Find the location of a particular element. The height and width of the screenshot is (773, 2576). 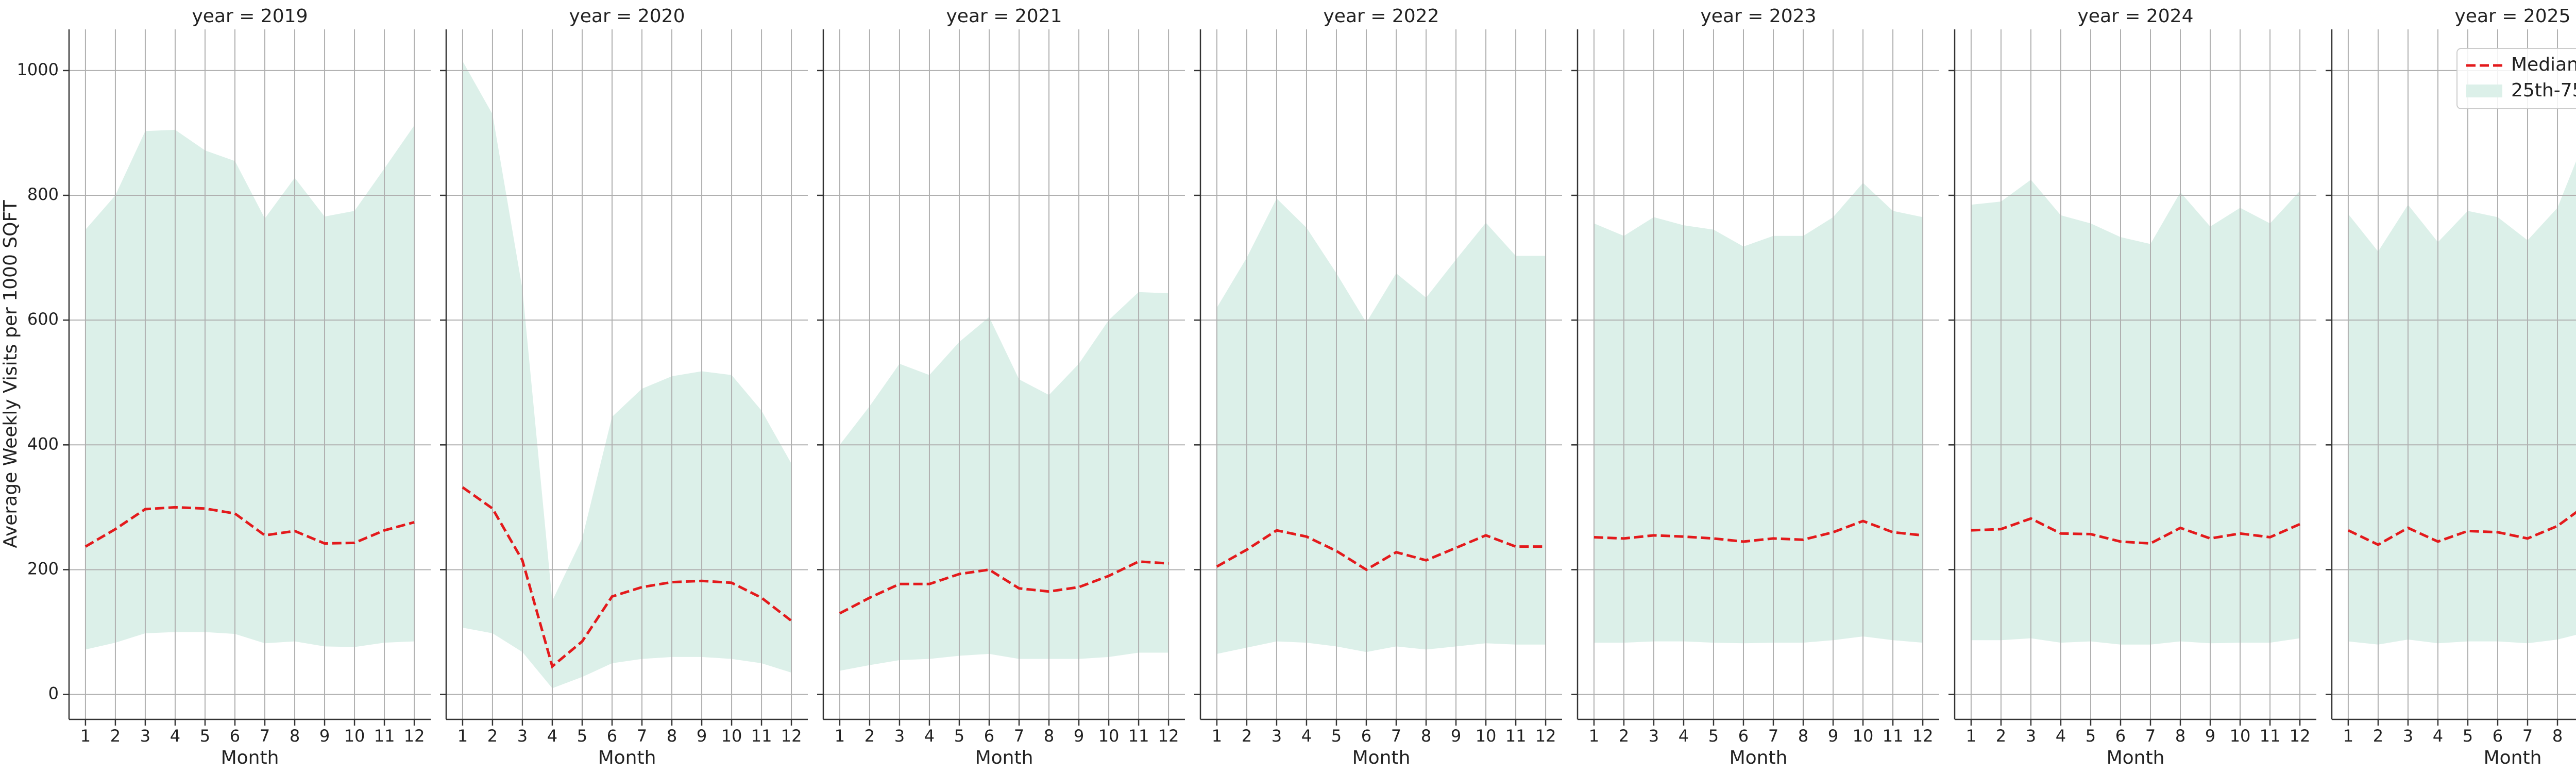

y-tick-label: 200 is located at coordinates (43, 568).